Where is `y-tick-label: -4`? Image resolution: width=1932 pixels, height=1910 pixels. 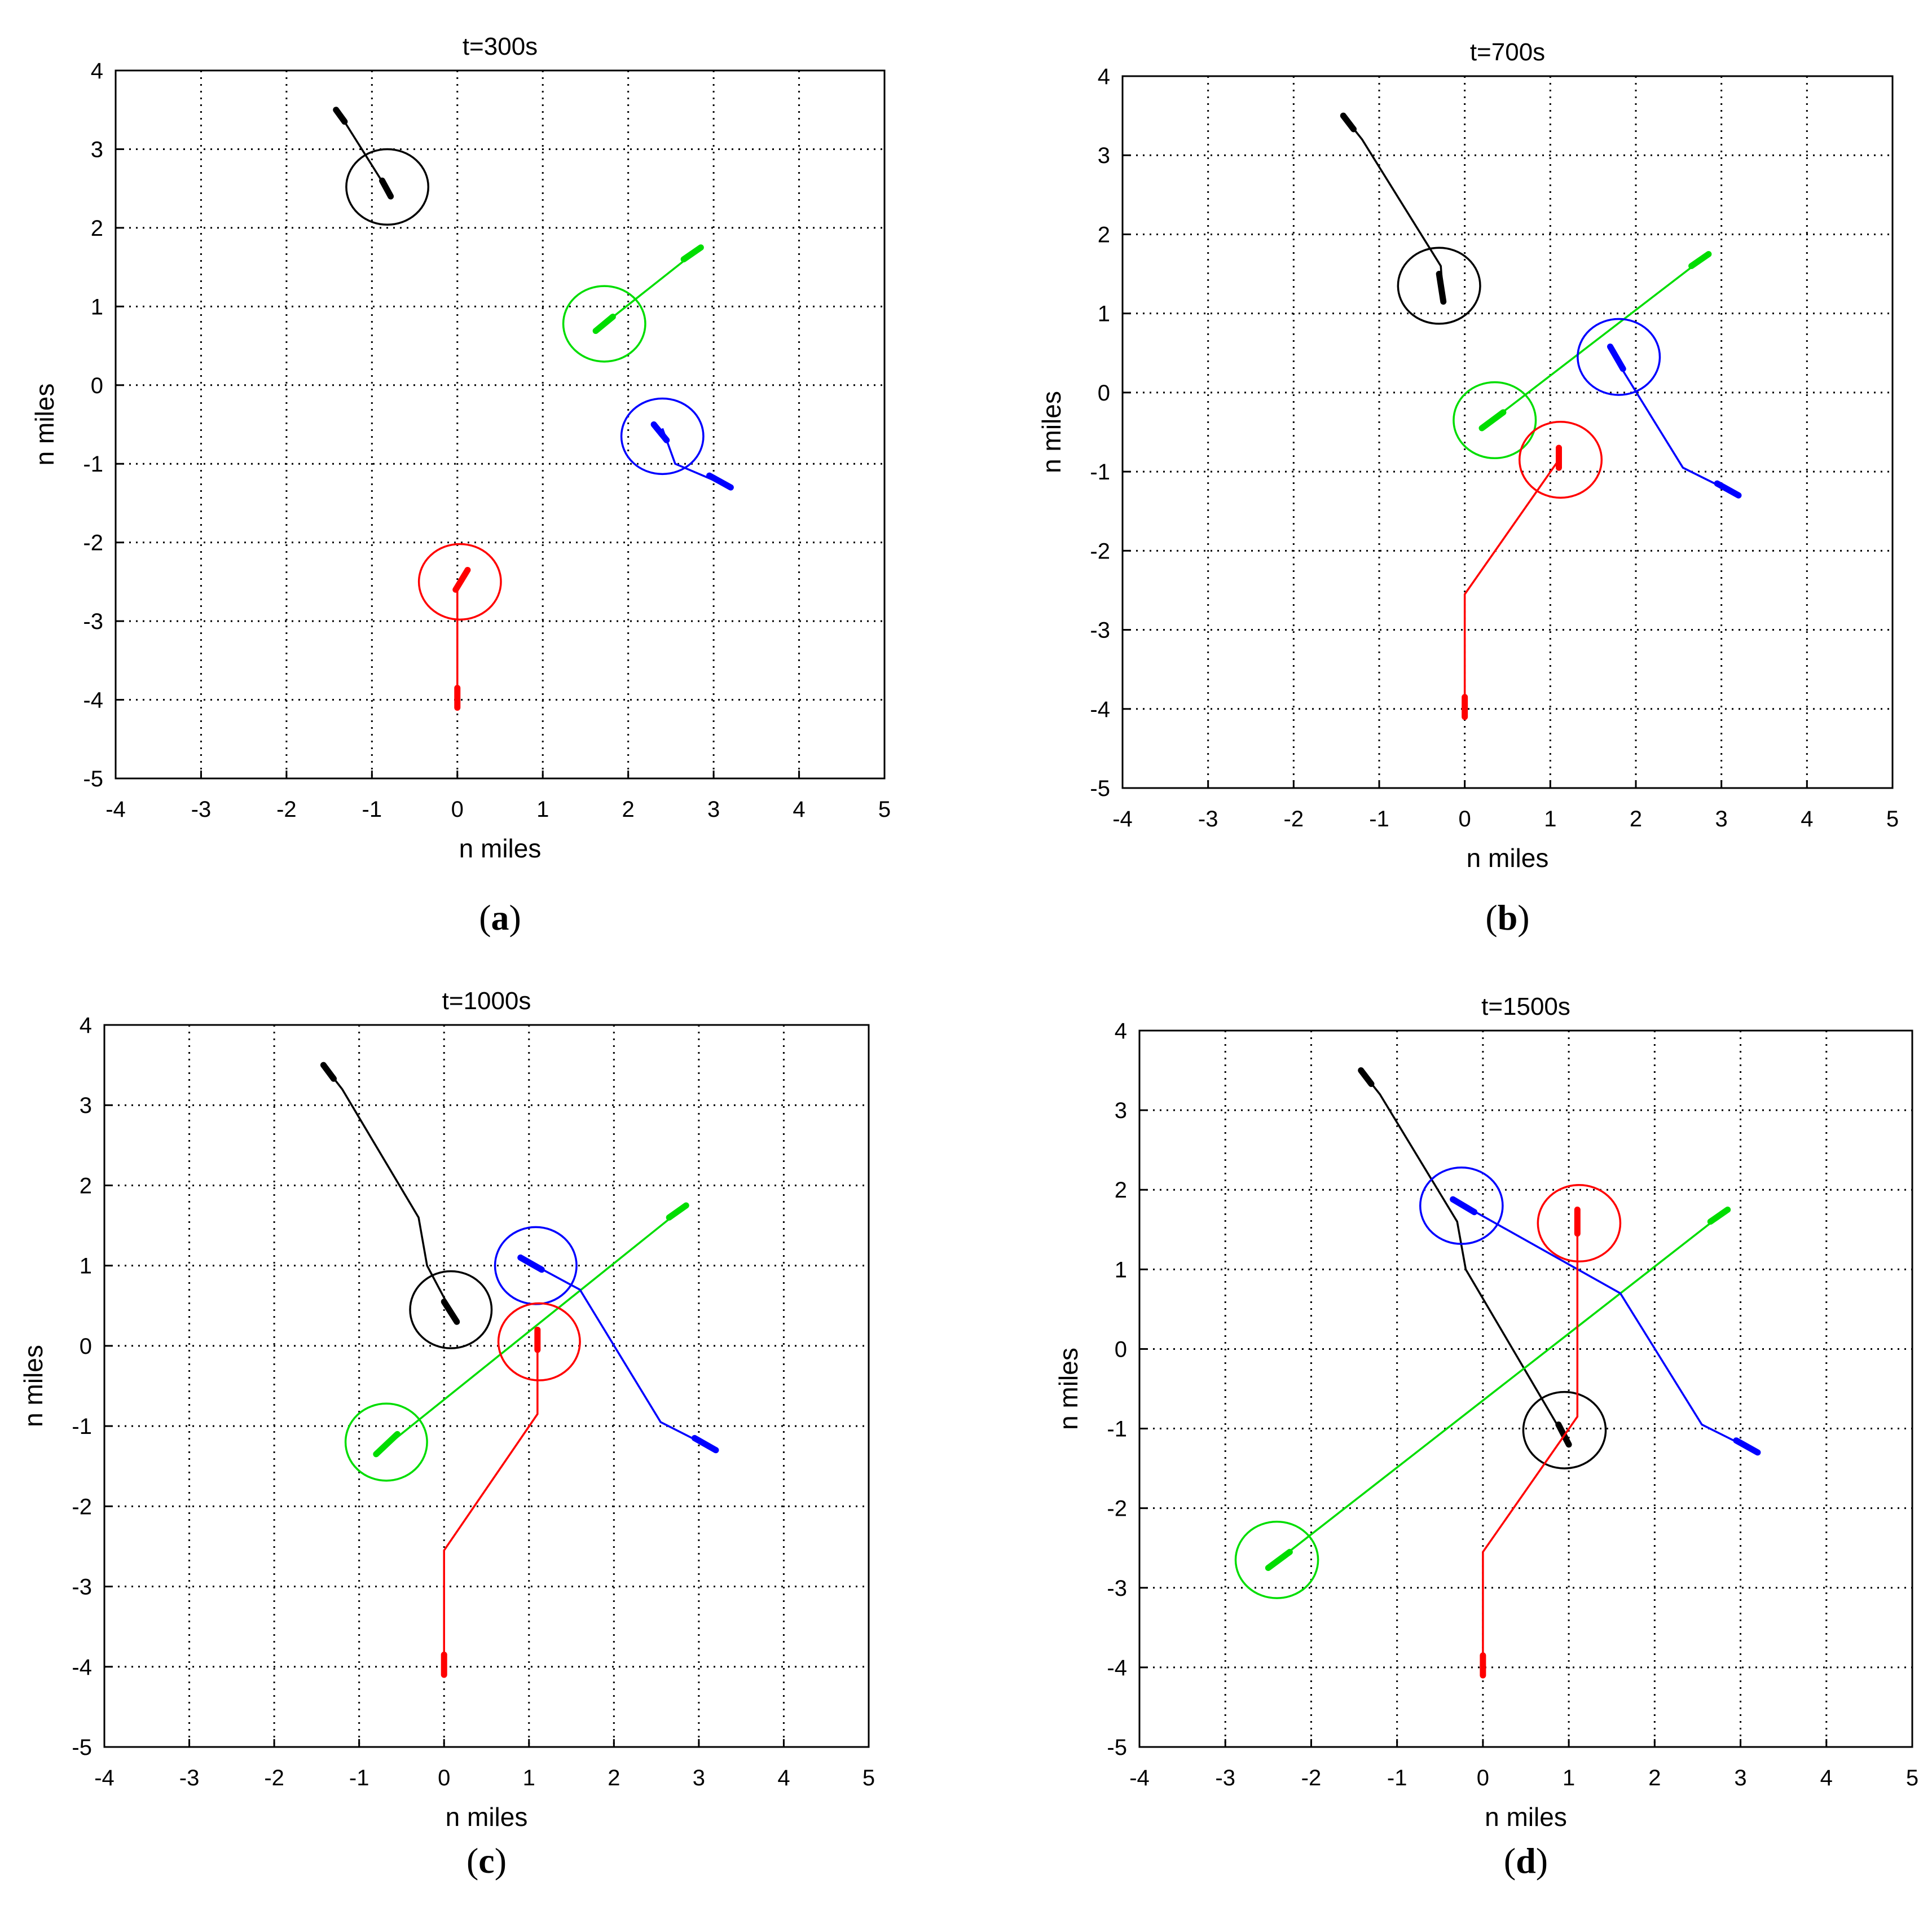 y-tick-label: -4 is located at coordinates (1100, 709).